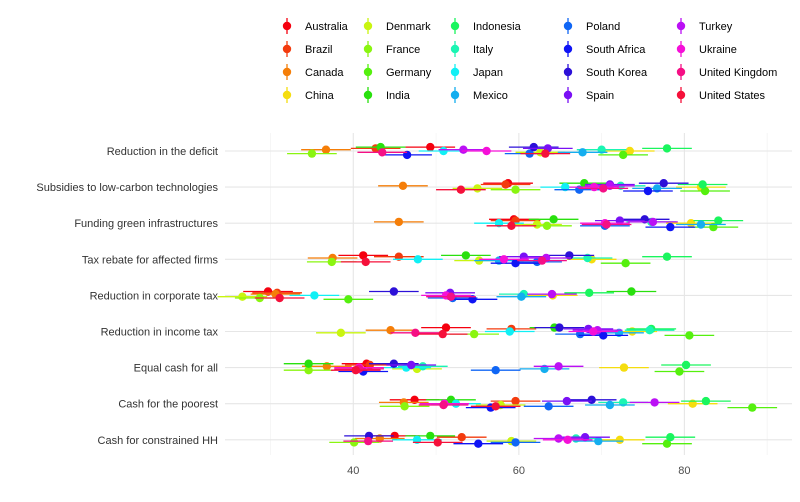 The height and width of the screenshot is (502, 800). What do you see at coordinates (154, 296) in the screenshot?
I see `category-label: Reduction in corporate tax` at bounding box center [154, 296].